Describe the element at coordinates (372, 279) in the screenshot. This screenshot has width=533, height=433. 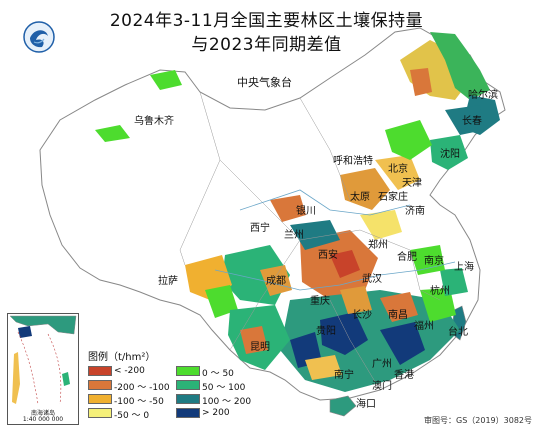
I see `city-label: 武汉` at that location.